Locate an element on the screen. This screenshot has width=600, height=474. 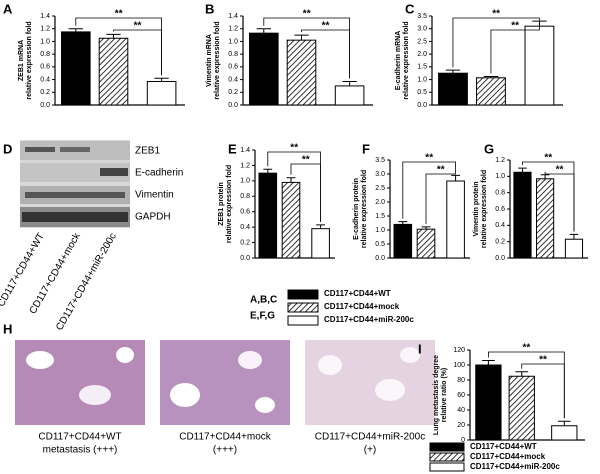
y-tick-label: 100 is located at coordinates (459, 365).